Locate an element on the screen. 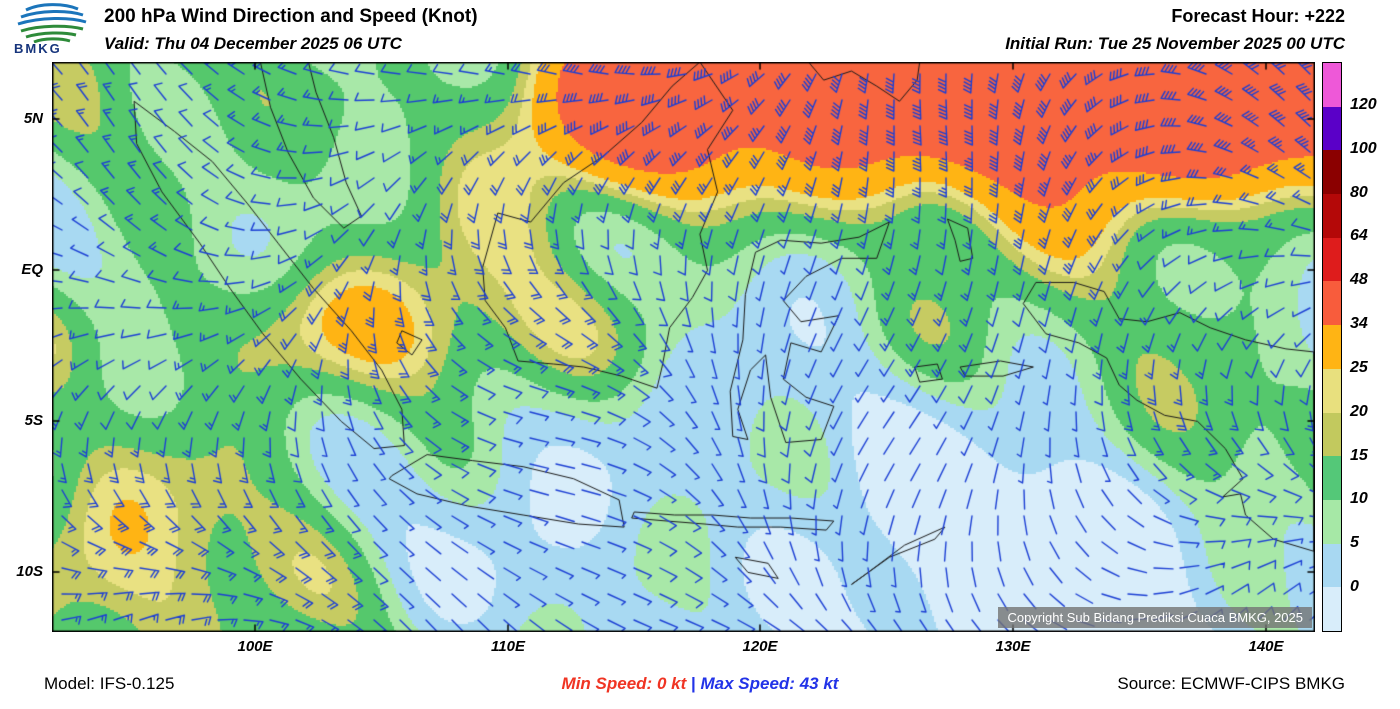  initial-run-label: Initial Run: Tue 25 November 2025 00 UTC is located at coordinates (1175, 43).